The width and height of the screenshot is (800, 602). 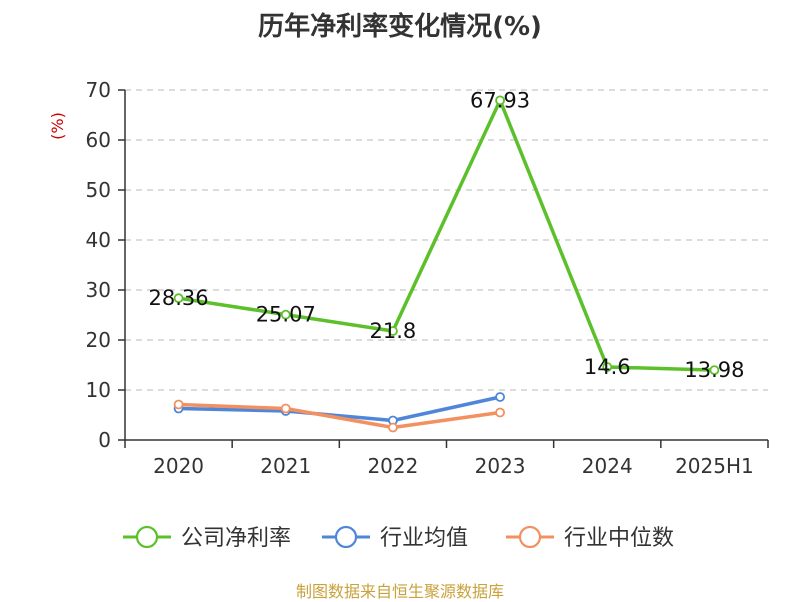 What do you see at coordinates (446, 458) in the screenshot?
I see `x-axis: 2020 2021 2022 2023 2024 2025H1` at bounding box center [446, 458].